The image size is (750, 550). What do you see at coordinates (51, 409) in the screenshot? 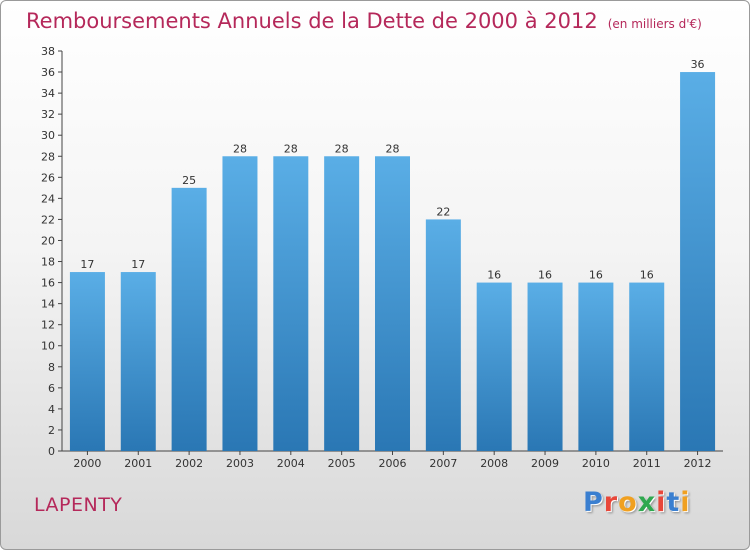
I see `y-tick-label: 4` at bounding box center [51, 409].